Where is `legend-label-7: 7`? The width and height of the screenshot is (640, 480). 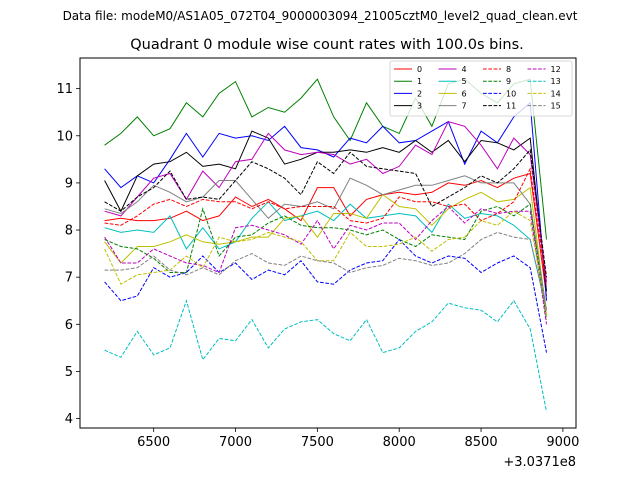
legend-label-7: 7 is located at coordinates (464, 106).